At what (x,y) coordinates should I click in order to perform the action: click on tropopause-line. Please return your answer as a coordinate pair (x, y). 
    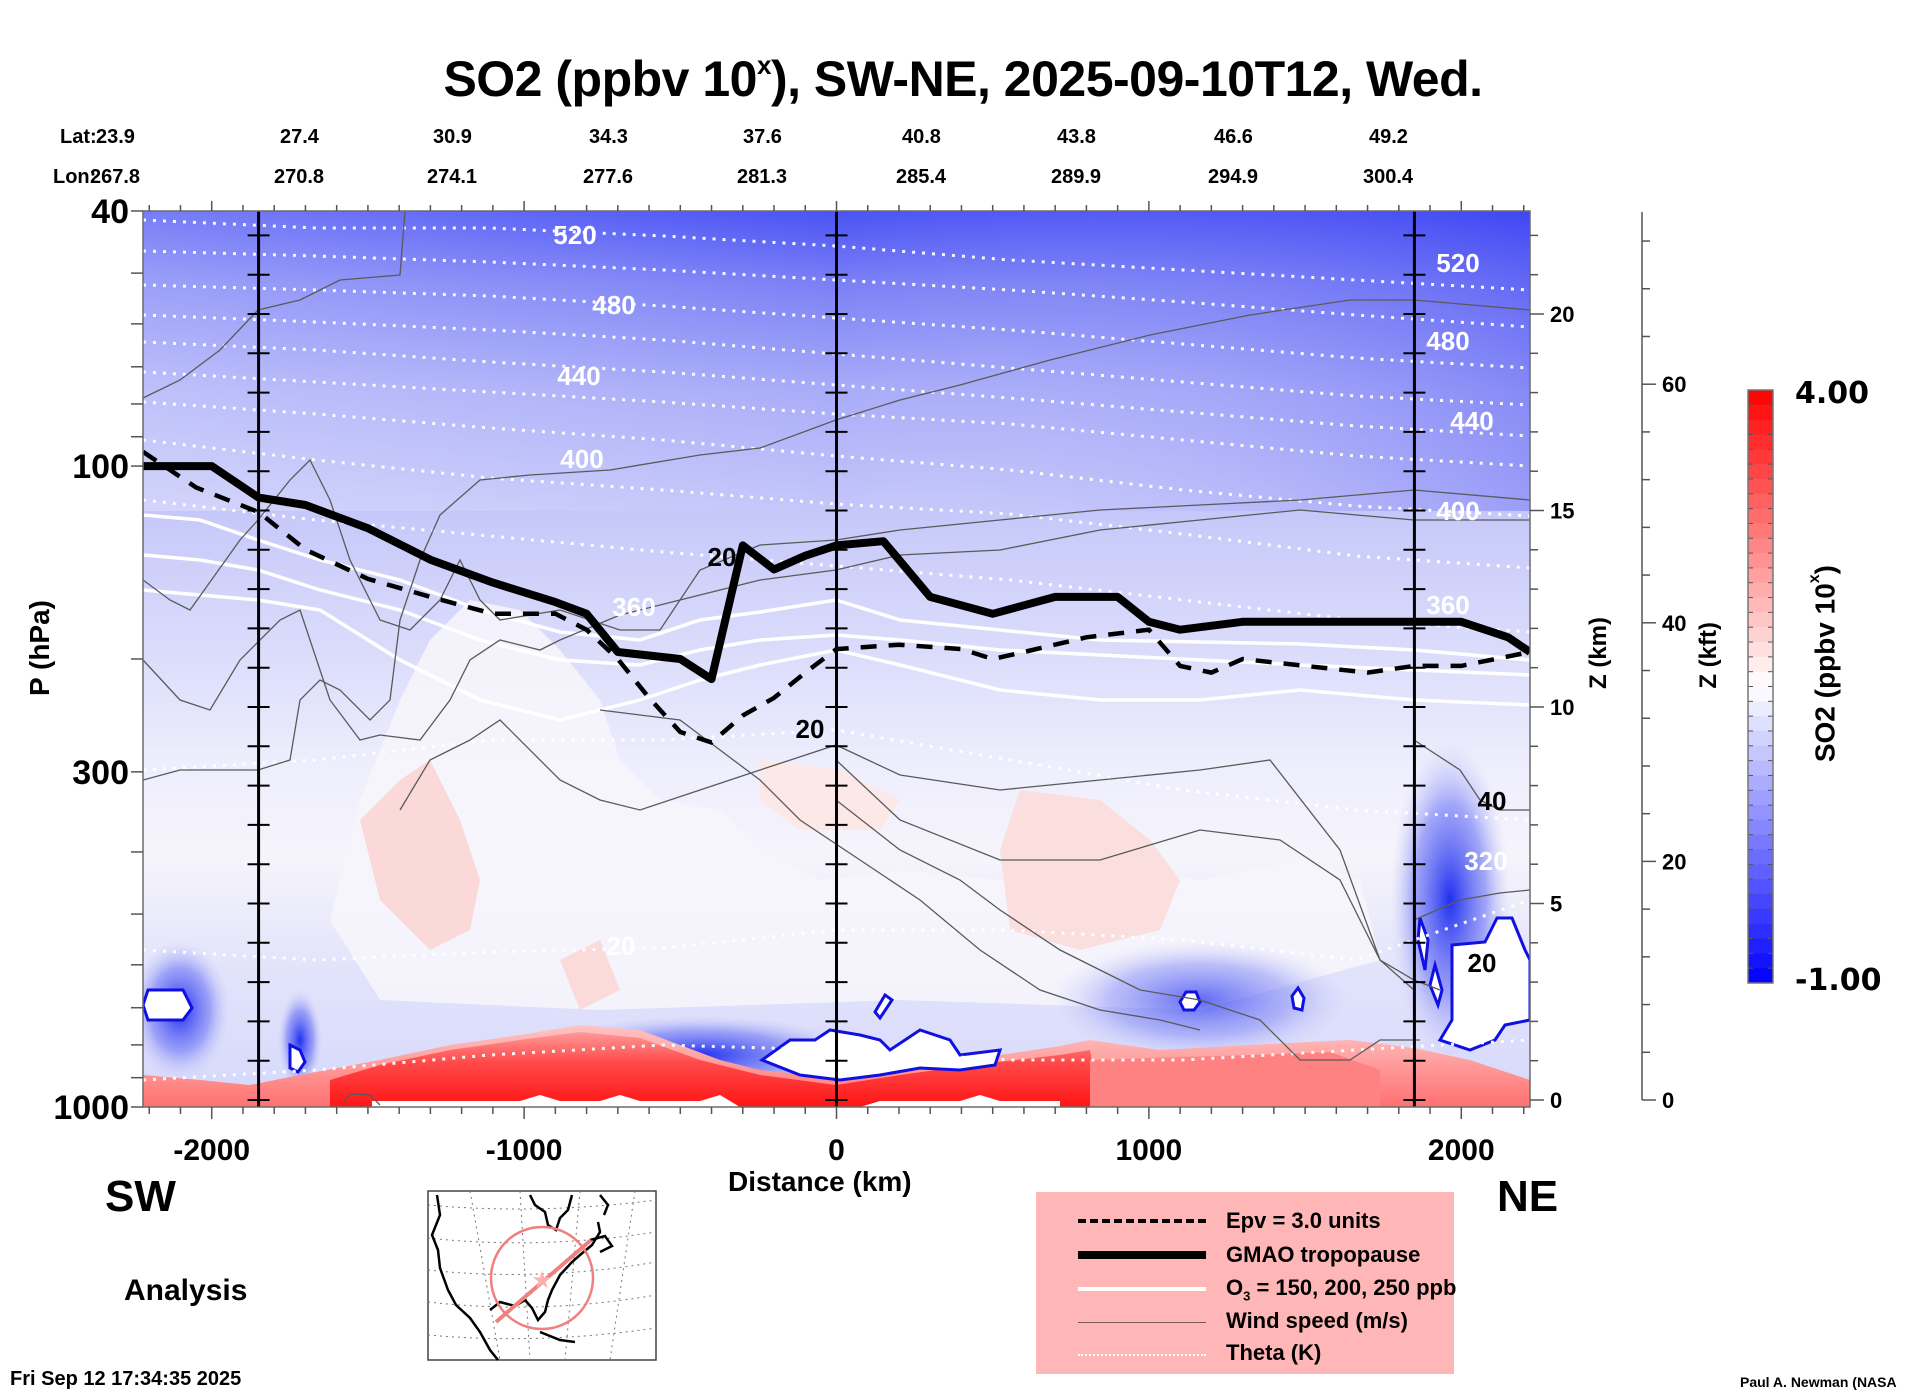
    Looking at the image, I should click on (836, 573).